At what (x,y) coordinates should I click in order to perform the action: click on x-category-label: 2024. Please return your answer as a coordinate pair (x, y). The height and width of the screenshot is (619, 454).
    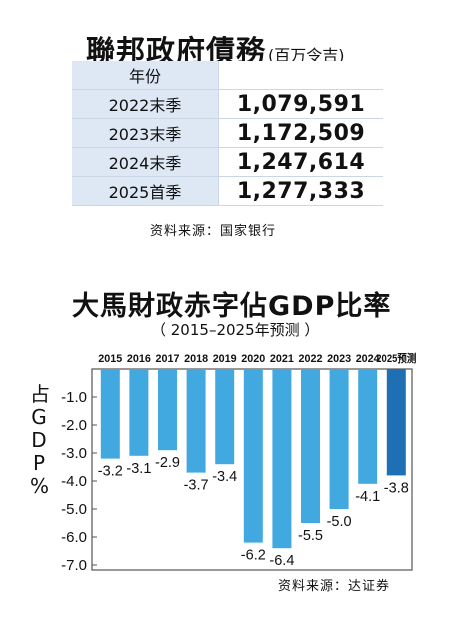
    Looking at the image, I should click on (368, 359).